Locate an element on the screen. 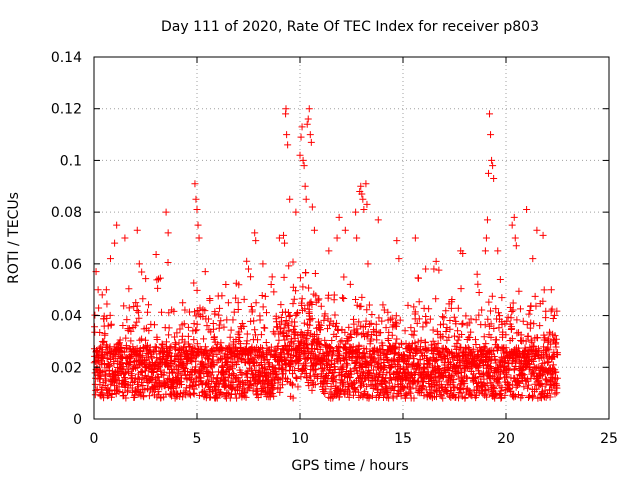  y-axis-label: ROTI / TECUs is located at coordinates (14, 238).